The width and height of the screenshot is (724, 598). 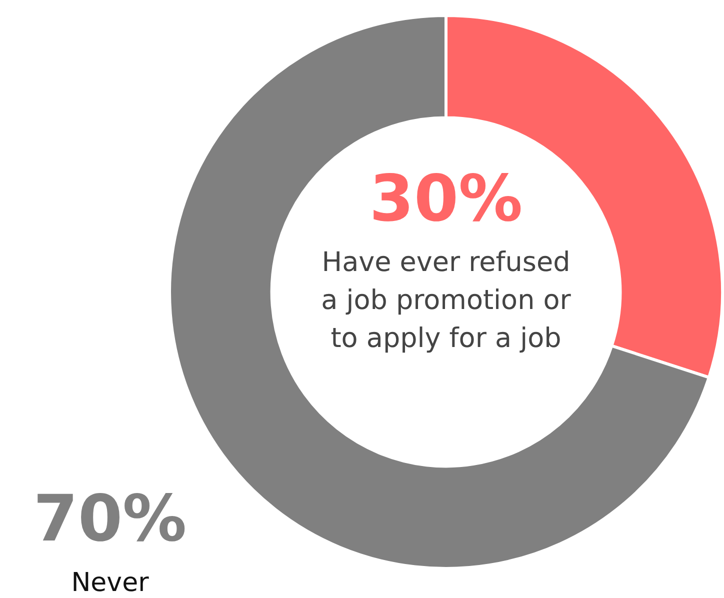 What do you see at coordinates (110, 519) in the screenshot?
I see `data-label: 70%` at bounding box center [110, 519].